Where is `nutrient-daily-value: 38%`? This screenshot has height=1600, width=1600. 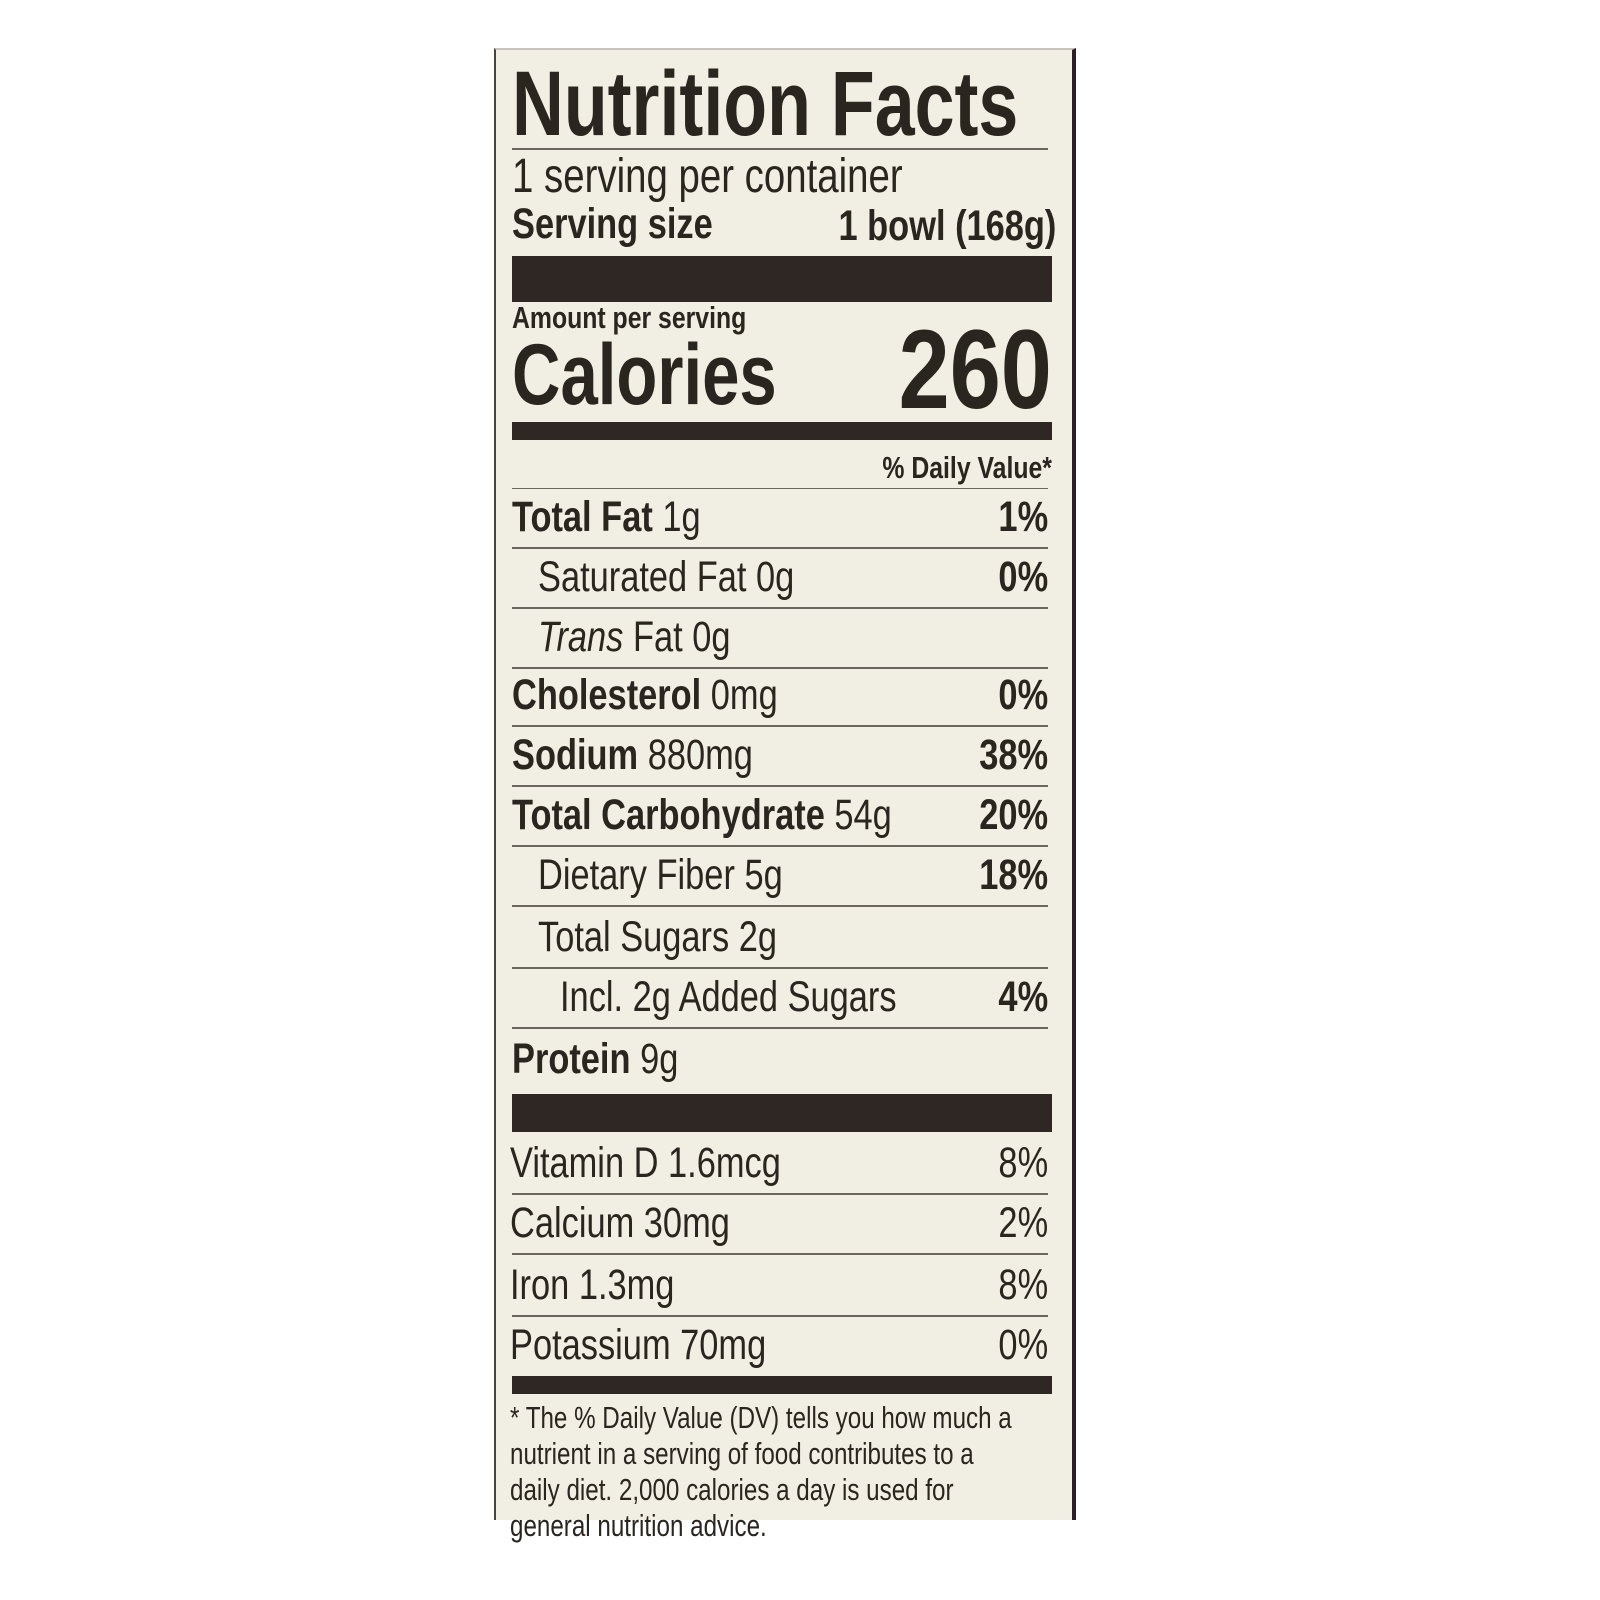
nutrient-daily-value: 38% is located at coordinates (1013, 755).